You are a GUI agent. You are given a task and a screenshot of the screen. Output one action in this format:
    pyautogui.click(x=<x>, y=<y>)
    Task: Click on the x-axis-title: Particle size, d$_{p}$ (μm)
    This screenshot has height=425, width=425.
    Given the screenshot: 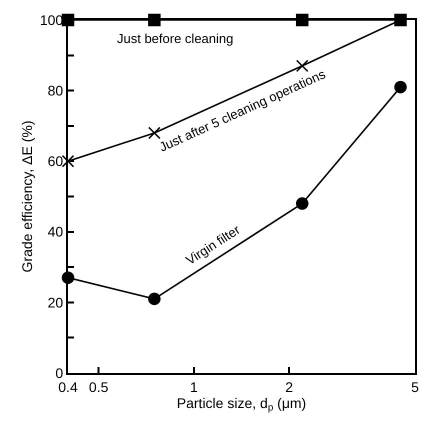 What is the action you would take?
    pyautogui.click(x=241, y=404)
    